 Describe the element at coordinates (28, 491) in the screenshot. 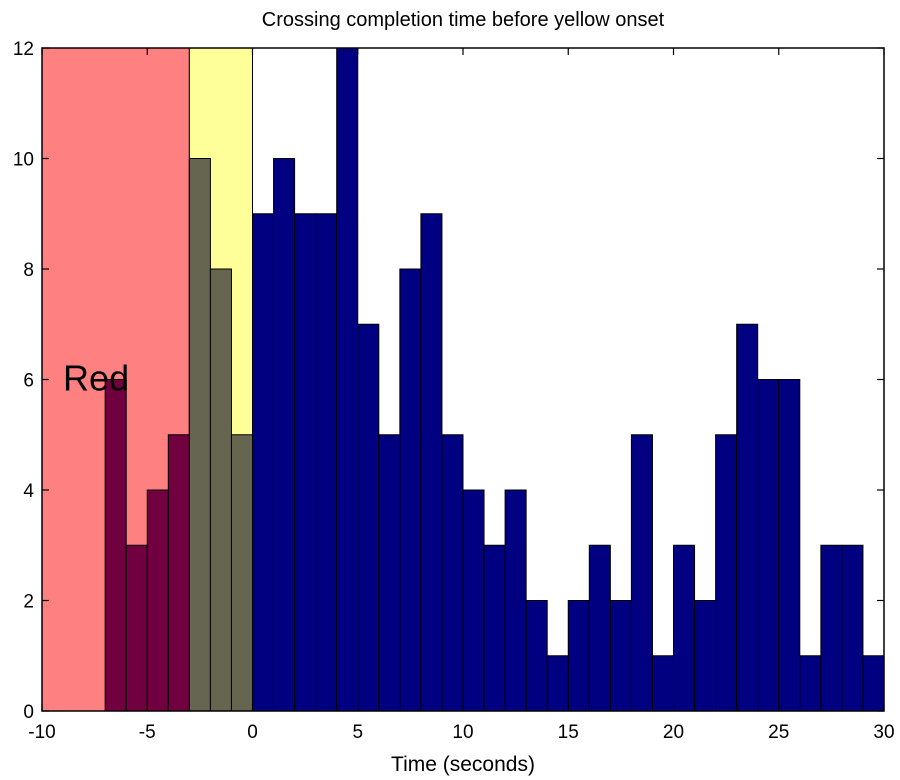

I see `y-tick-label: 4` at that location.